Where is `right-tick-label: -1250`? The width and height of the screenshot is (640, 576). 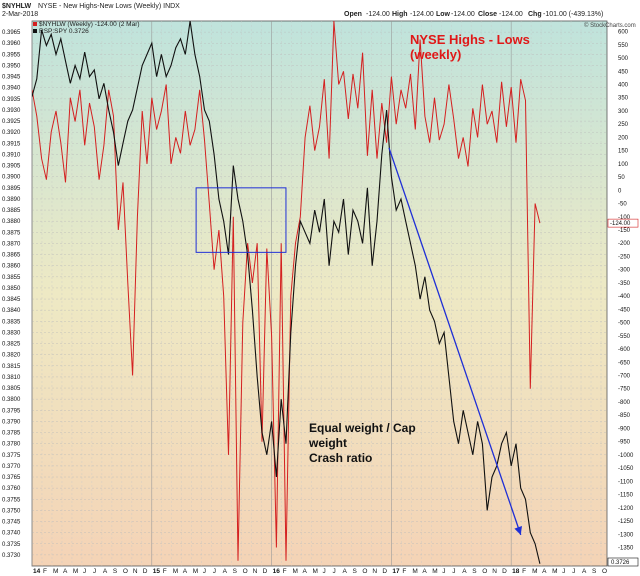 right-tick-label: -1250 is located at coordinates (626, 522).